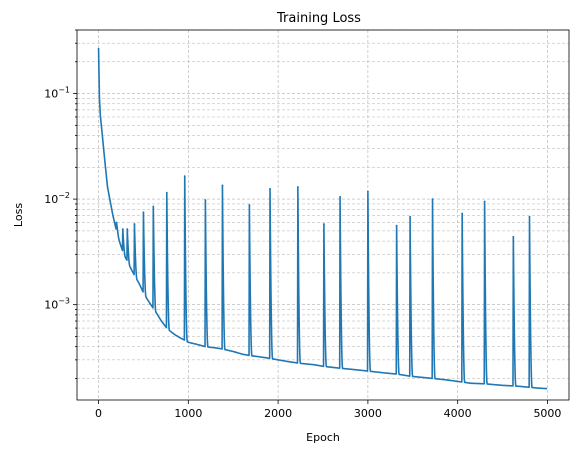 The width and height of the screenshot is (578, 453). I want to click on x-tick-label: 2000, so click(278, 413).